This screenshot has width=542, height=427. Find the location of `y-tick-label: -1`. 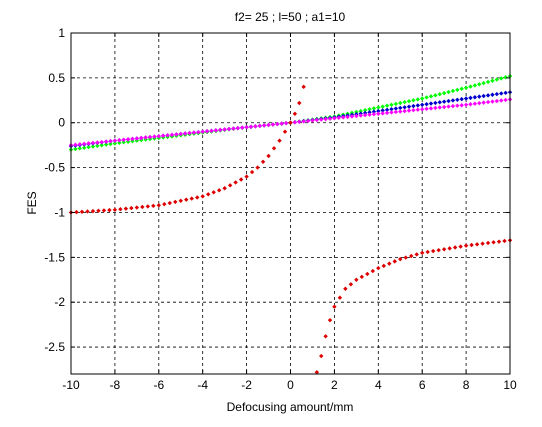

y-tick-label: -1 is located at coordinates (59, 212).